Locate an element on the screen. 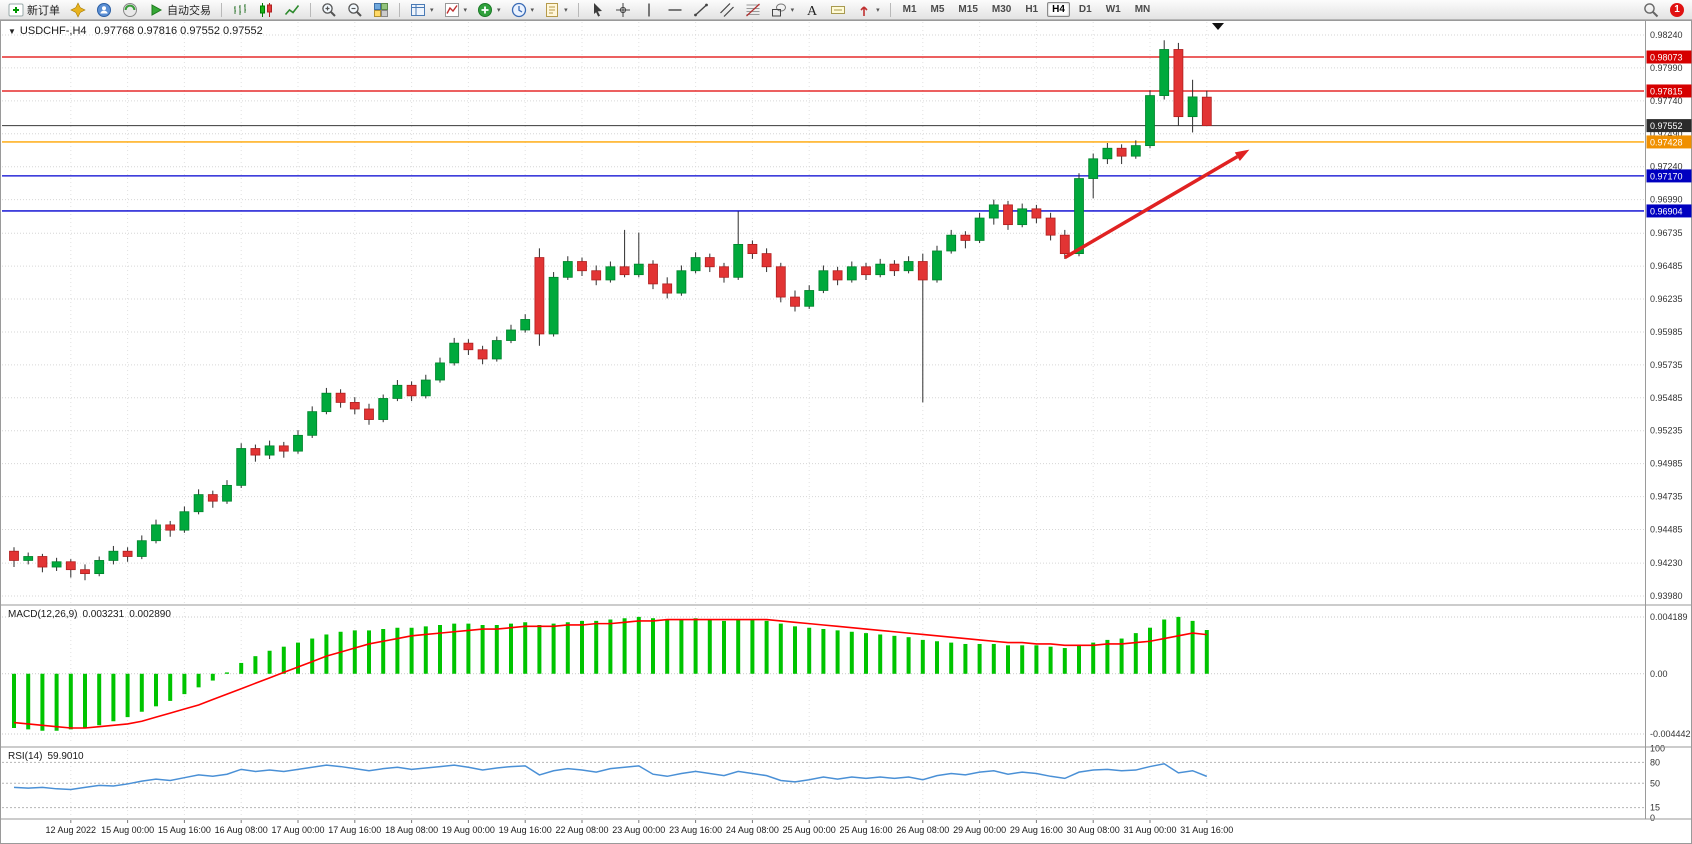  timeframe-m30-button: M30 is located at coordinates (1001, 9).